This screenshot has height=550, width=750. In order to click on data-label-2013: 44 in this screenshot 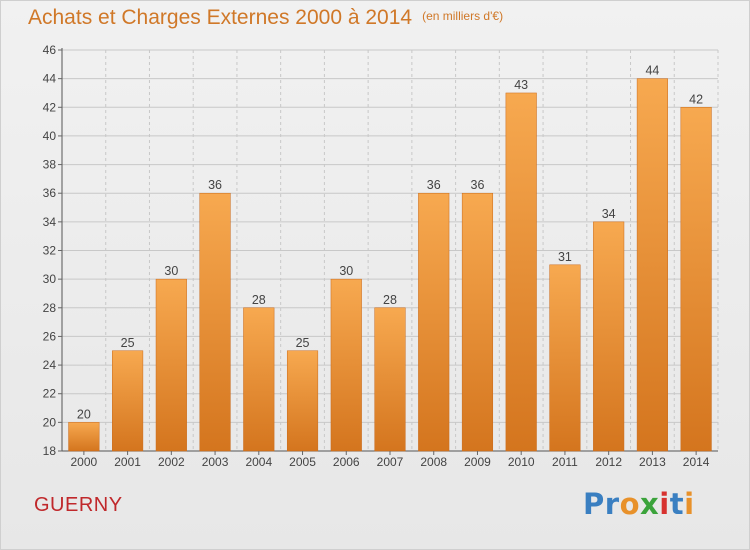, I will do `click(652, 71)`.